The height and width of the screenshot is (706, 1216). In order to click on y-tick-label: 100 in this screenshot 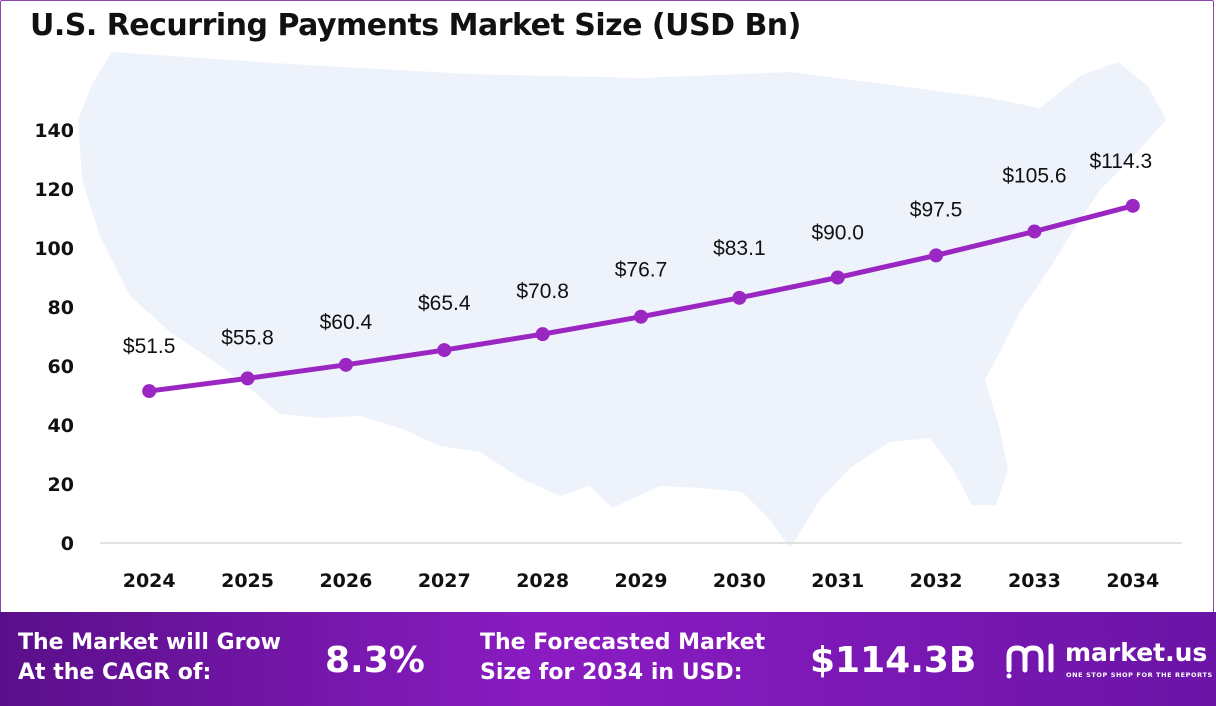, I will do `click(54, 249)`.